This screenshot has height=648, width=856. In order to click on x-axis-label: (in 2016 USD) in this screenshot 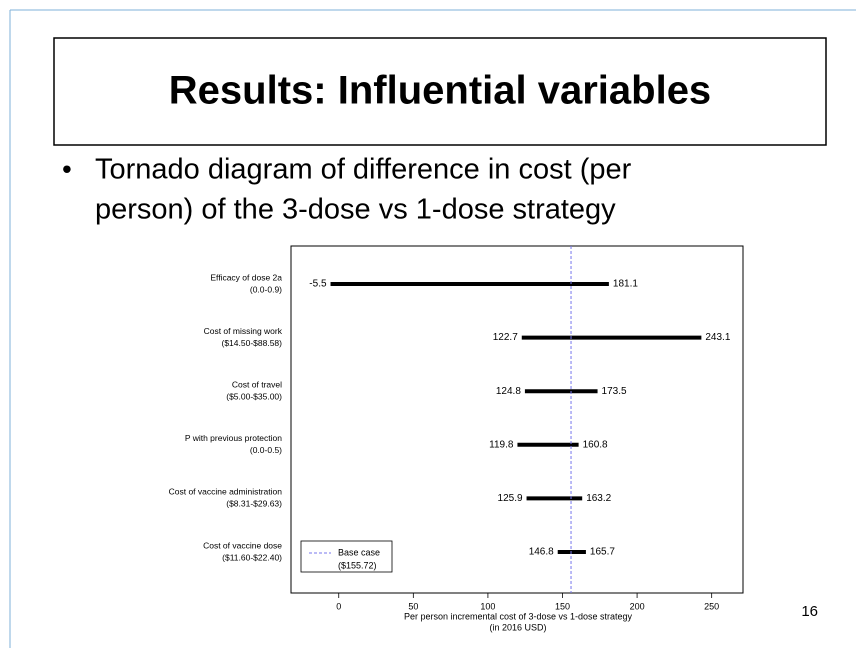, I will do `click(517, 627)`.